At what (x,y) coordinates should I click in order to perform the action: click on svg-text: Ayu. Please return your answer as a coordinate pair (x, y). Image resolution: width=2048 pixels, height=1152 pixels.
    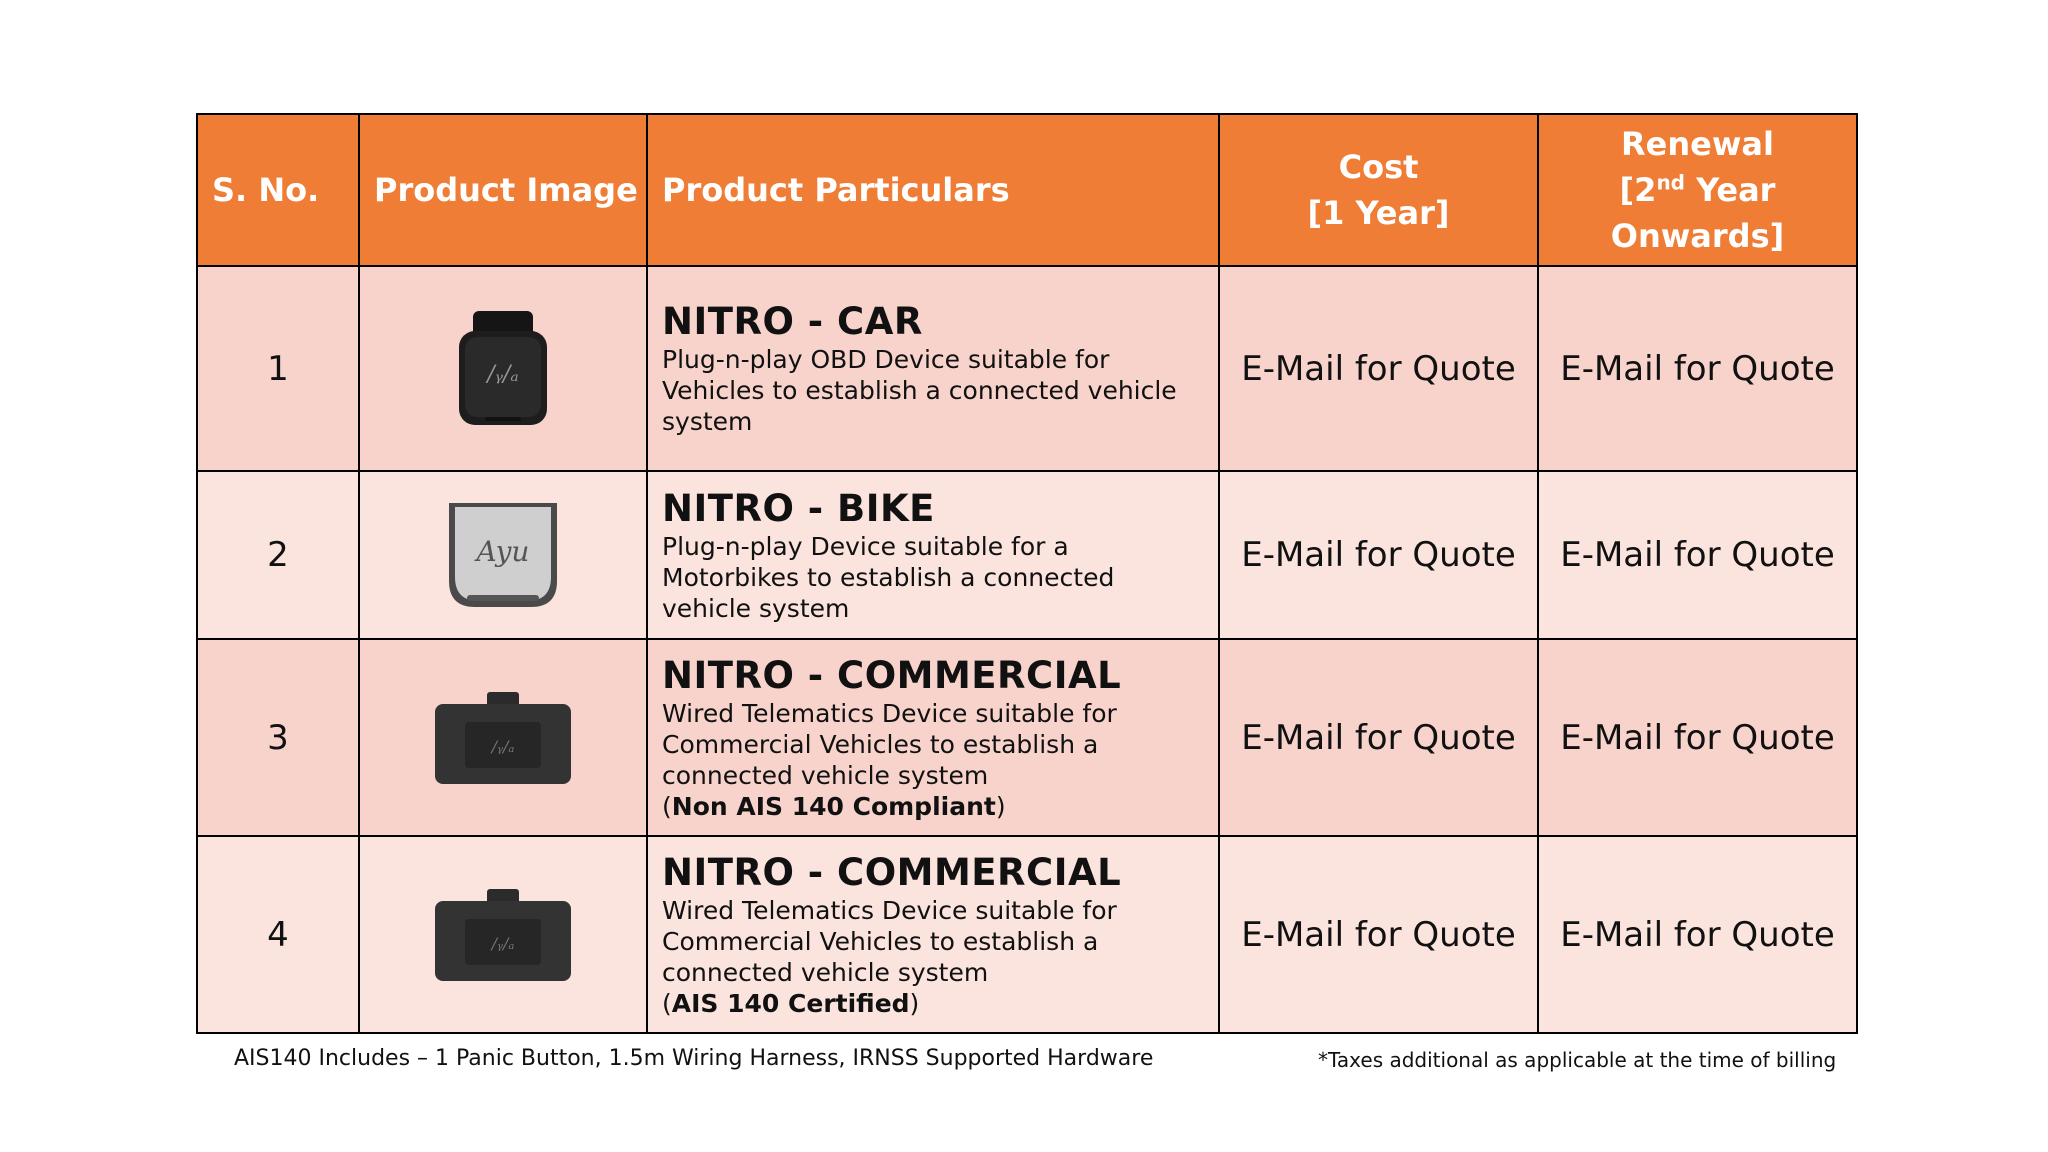
    Looking at the image, I should click on (502, 551).